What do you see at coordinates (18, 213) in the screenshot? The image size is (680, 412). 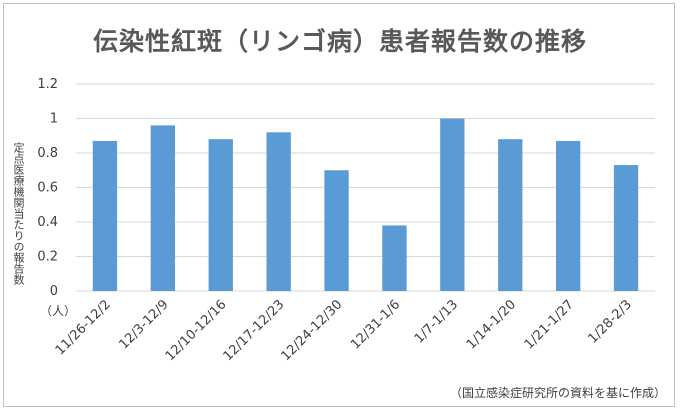 I see `y-axis-label: 定点医療機関当たりの報告数` at bounding box center [18, 213].